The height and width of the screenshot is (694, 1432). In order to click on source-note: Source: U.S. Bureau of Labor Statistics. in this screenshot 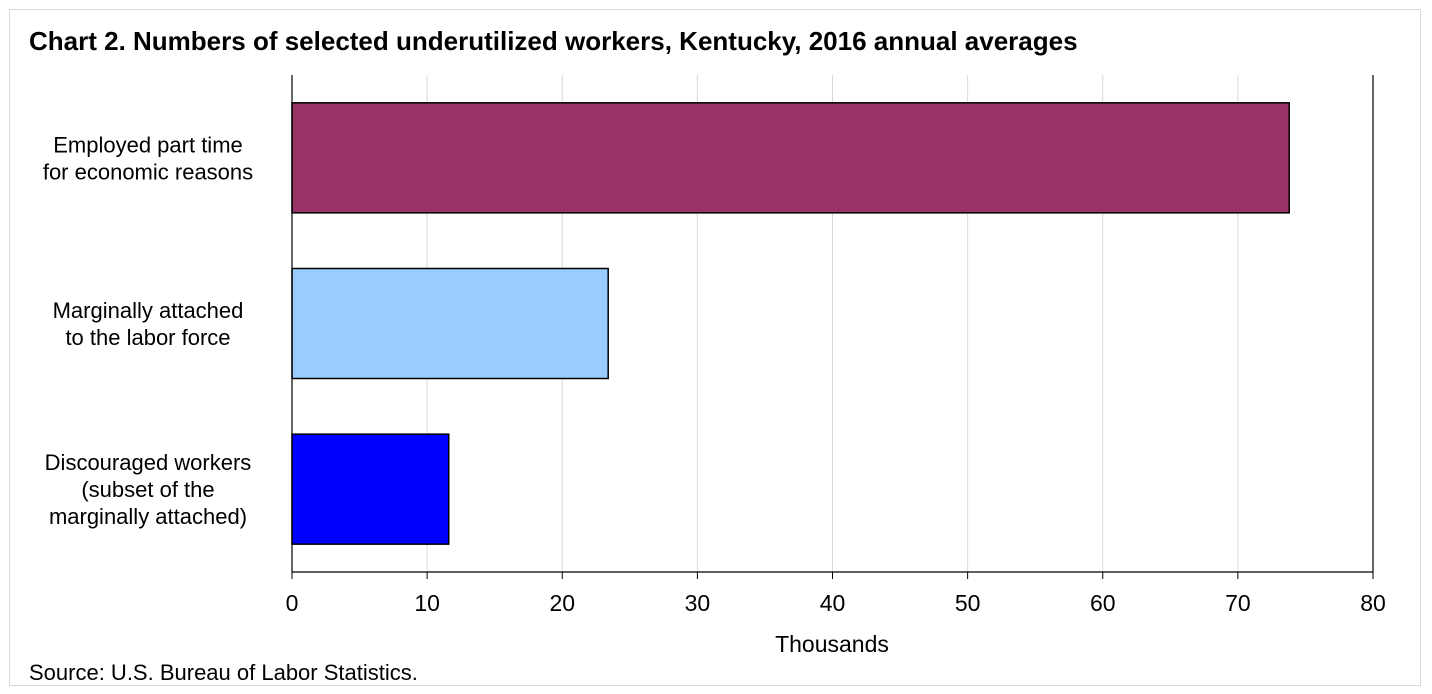, I will do `click(223, 672)`.